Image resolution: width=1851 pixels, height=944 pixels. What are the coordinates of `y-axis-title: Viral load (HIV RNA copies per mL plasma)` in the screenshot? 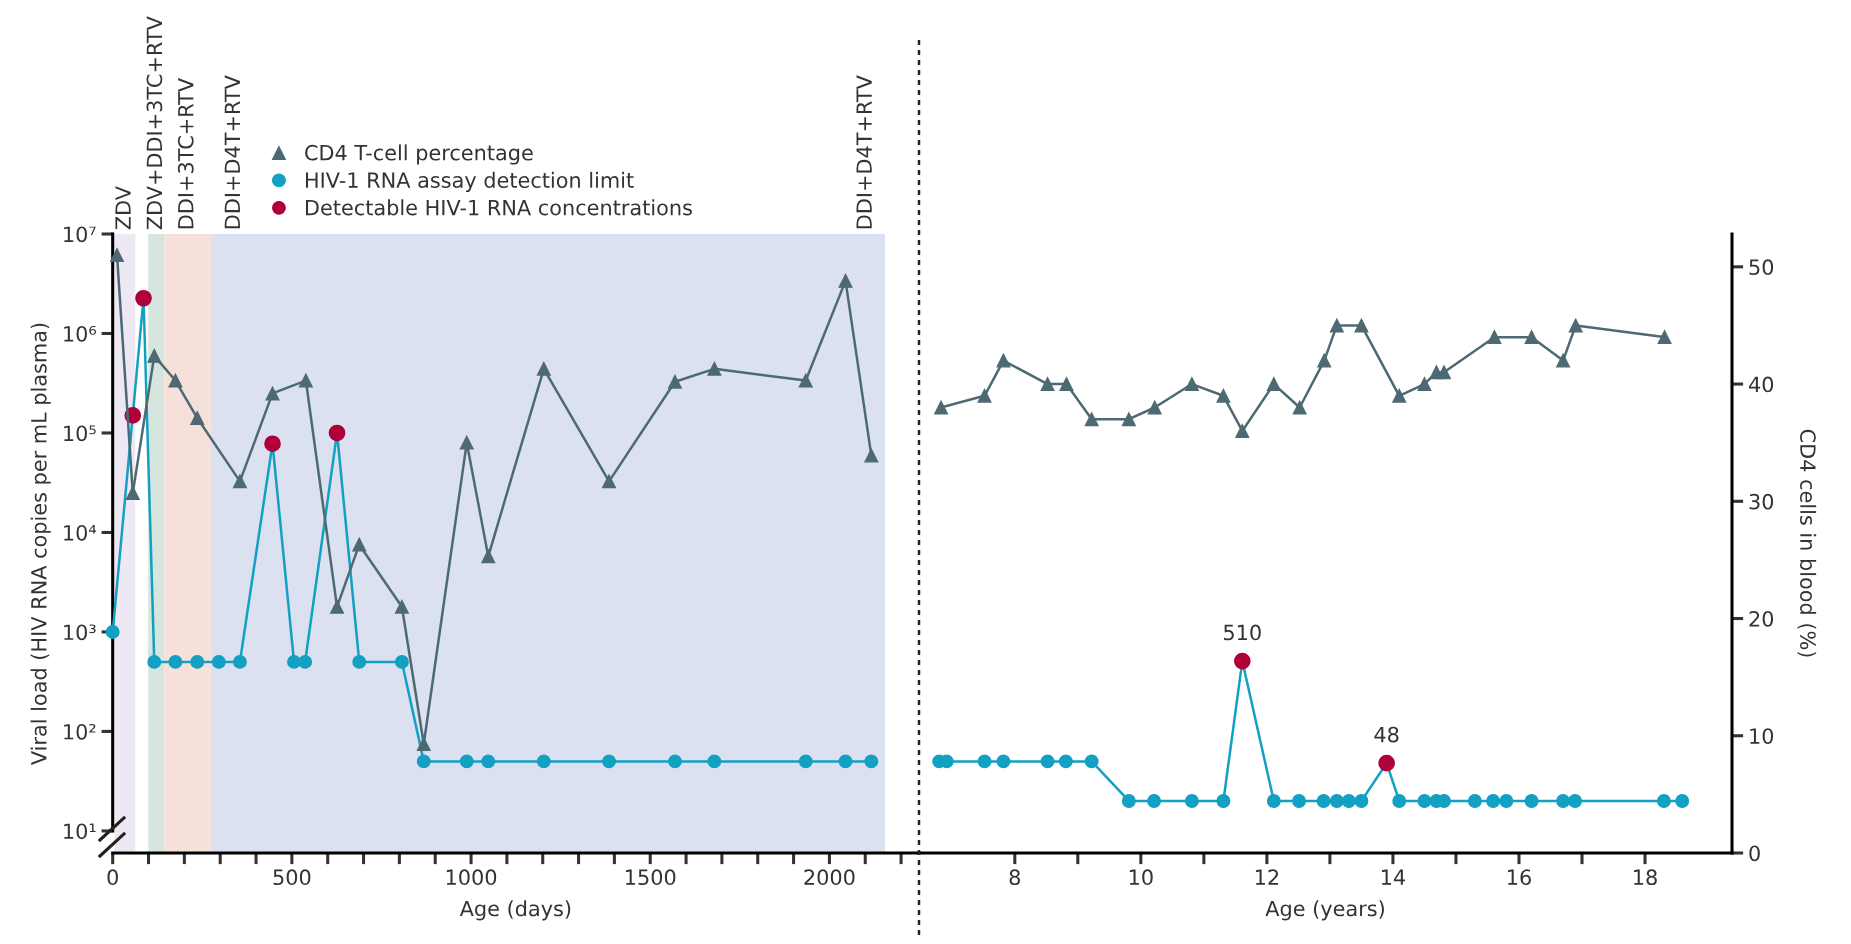 It's located at (40, 544).